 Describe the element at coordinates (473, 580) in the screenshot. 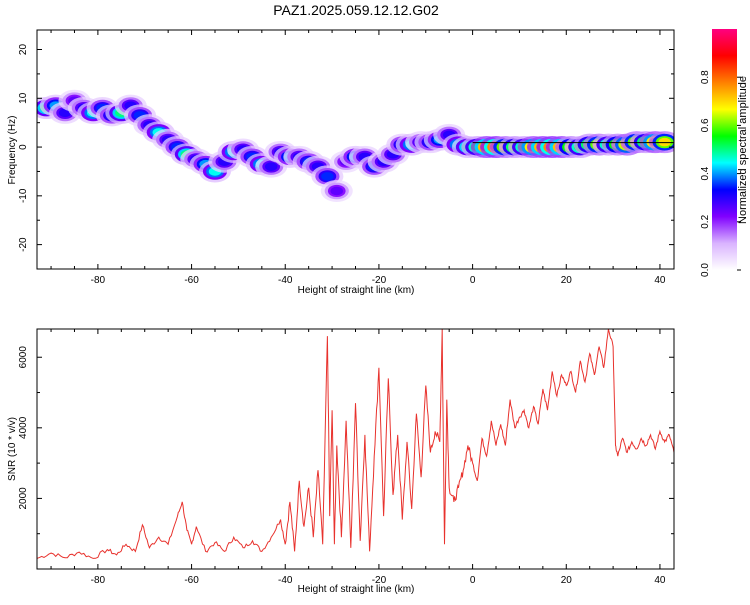

I see `snr-xtick-label: 0` at that location.